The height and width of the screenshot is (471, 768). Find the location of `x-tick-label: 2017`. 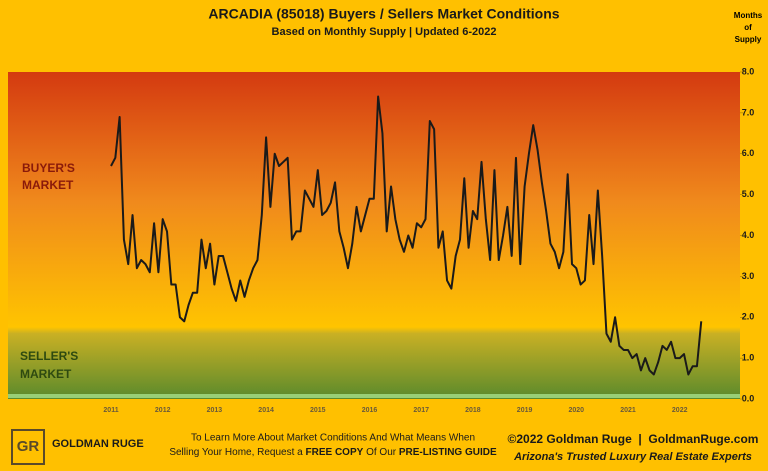

x-tick-label: 2017 is located at coordinates (421, 410).